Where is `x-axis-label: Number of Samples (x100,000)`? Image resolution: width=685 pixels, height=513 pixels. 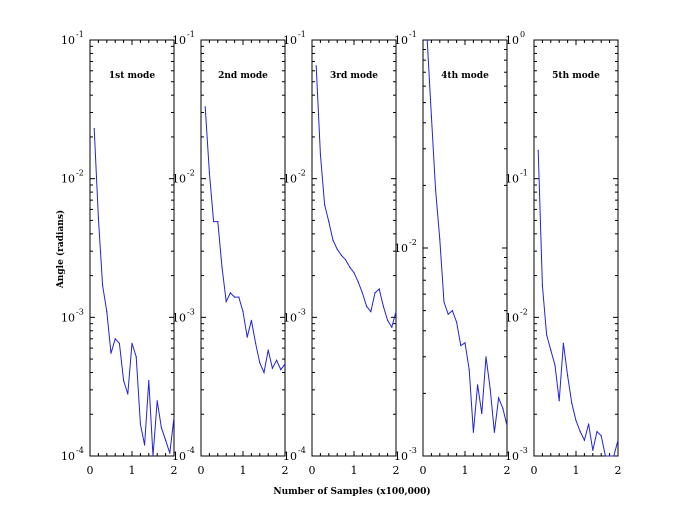 x-axis-label: Number of Samples (x100,000) is located at coordinates (351, 491).